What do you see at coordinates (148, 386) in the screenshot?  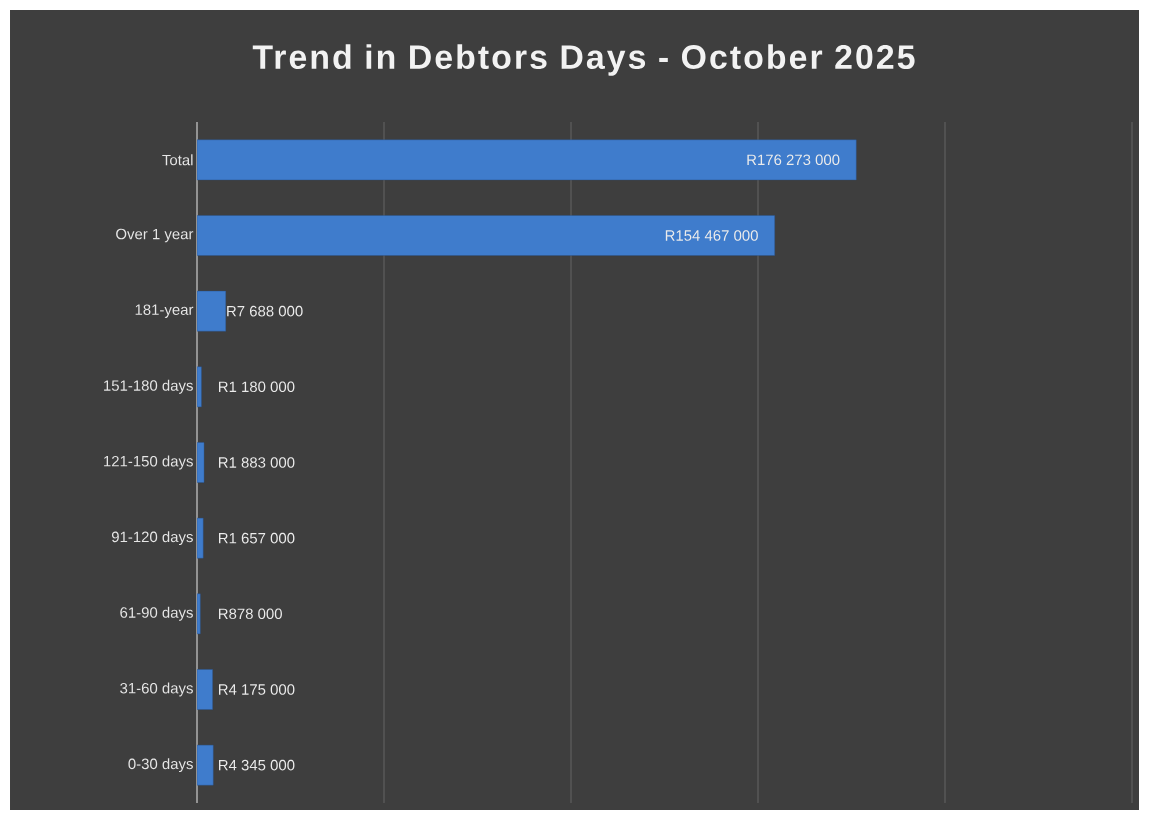 I see `y-tick-label: 151-180 days` at bounding box center [148, 386].